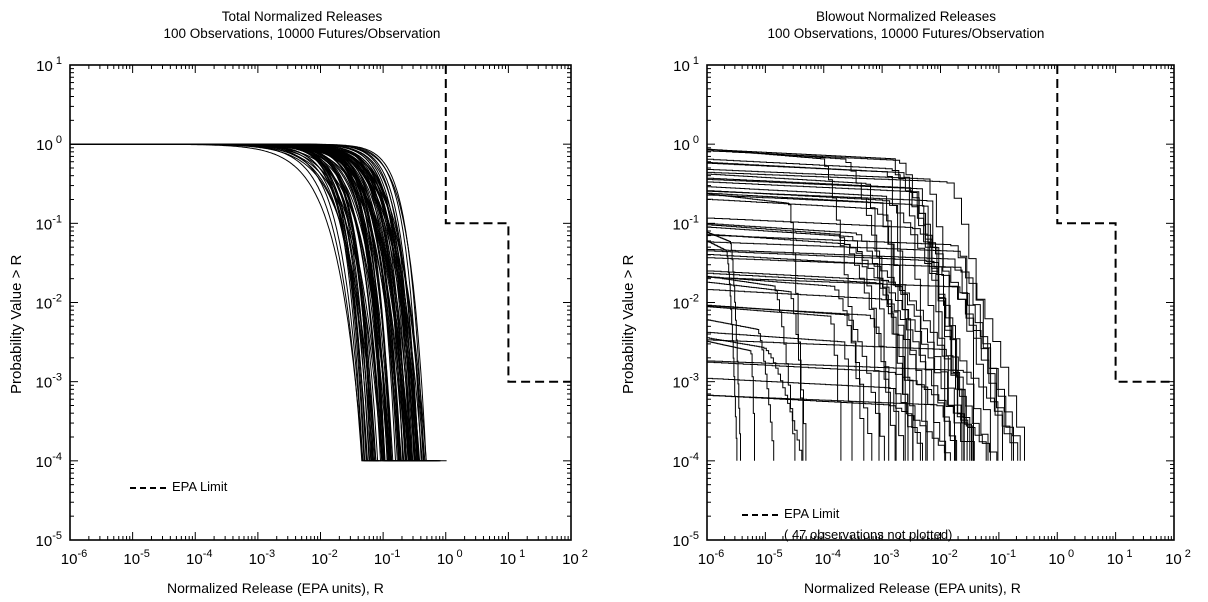 Image resolution: width=1208 pixels, height=602 pixels. Describe the element at coordinates (828, 558) in the screenshot. I see `x-tick-label: 10⁻⁴` at that location.